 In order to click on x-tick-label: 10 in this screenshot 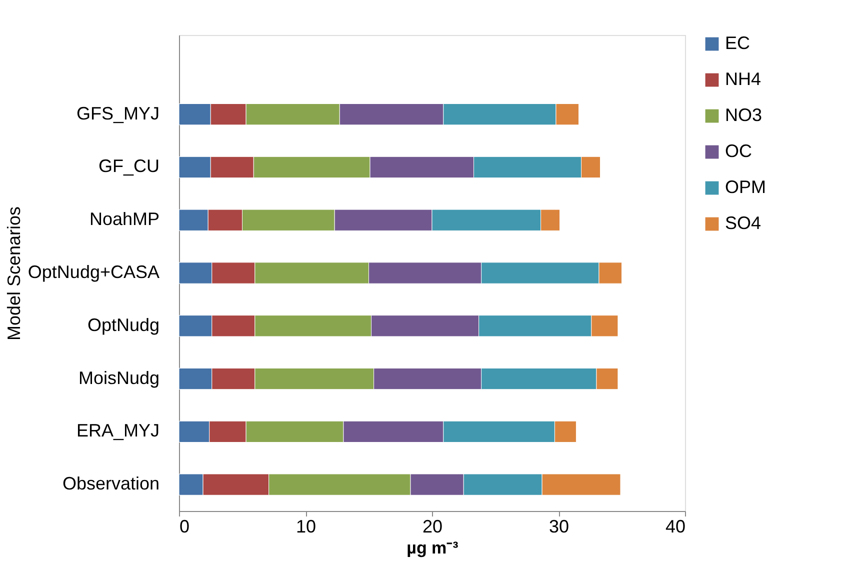, I will do `click(306, 526)`.